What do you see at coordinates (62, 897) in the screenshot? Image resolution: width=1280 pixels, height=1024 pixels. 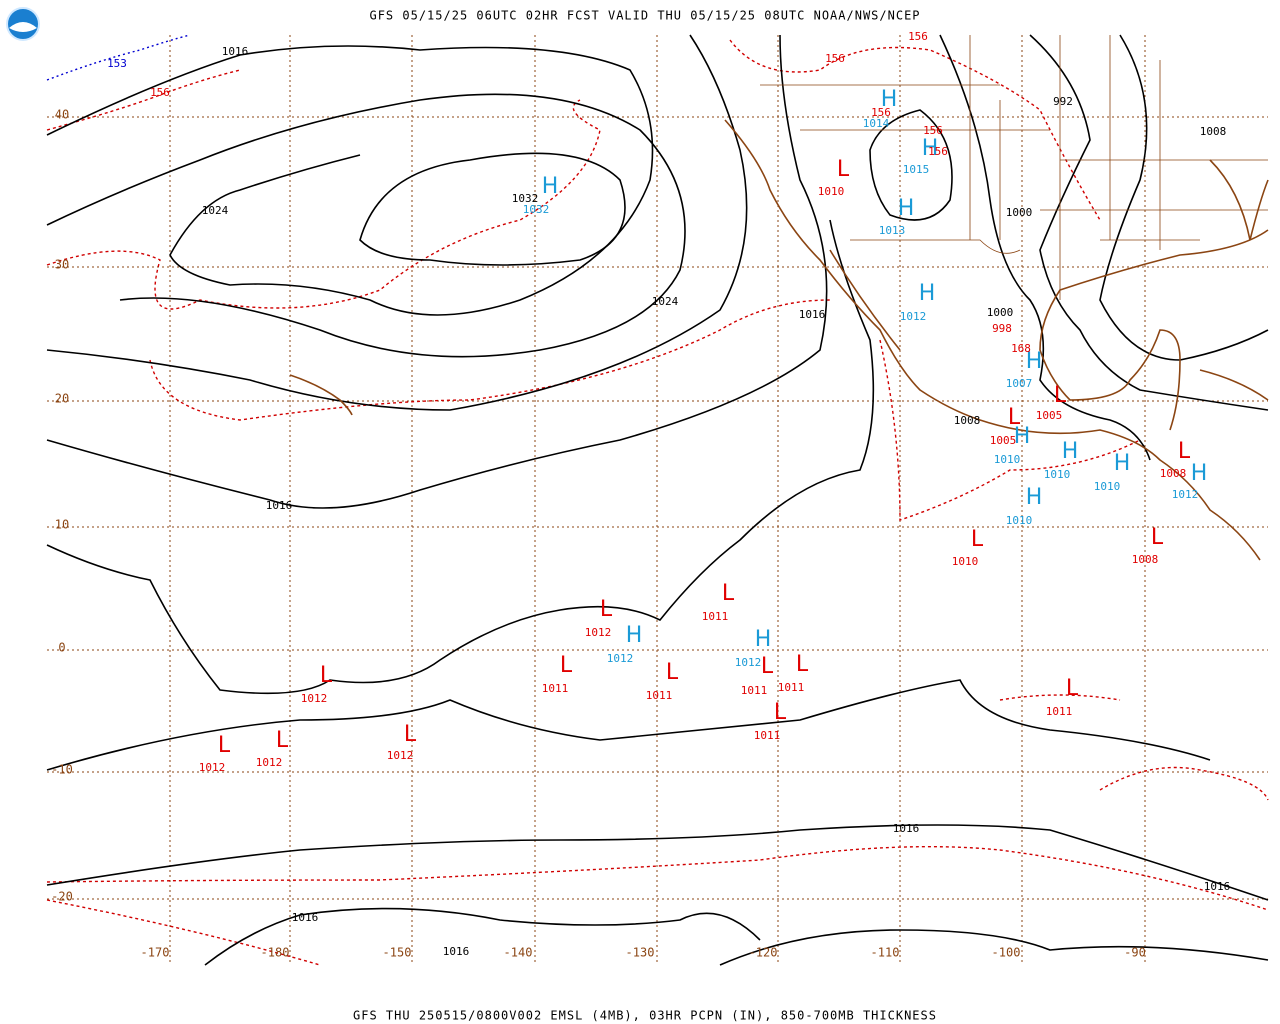 I see `latitude-label: -20` at bounding box center [62, 897].